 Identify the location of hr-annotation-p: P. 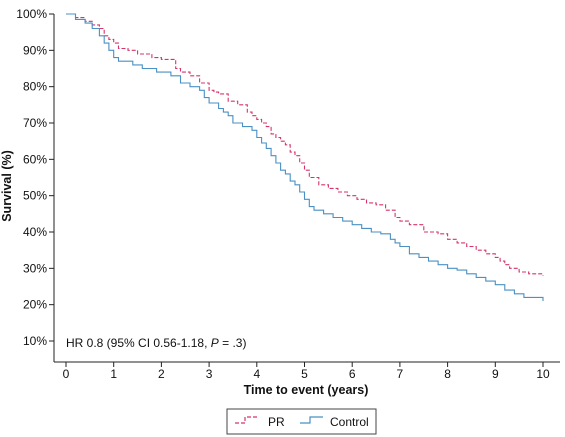
(215, 343).